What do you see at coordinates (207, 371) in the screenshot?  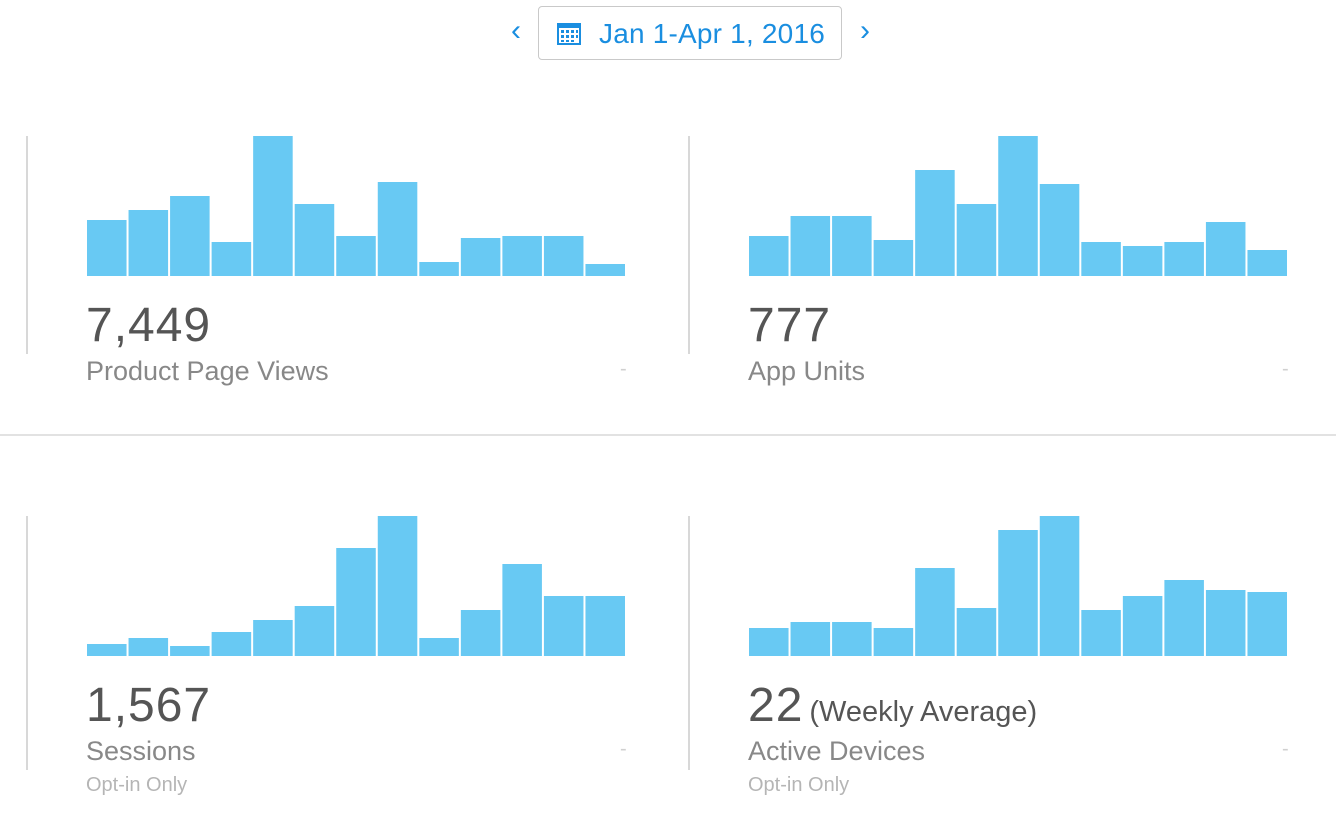 I see `metric-label: Product Page Views` at bounding box center [207, 371].